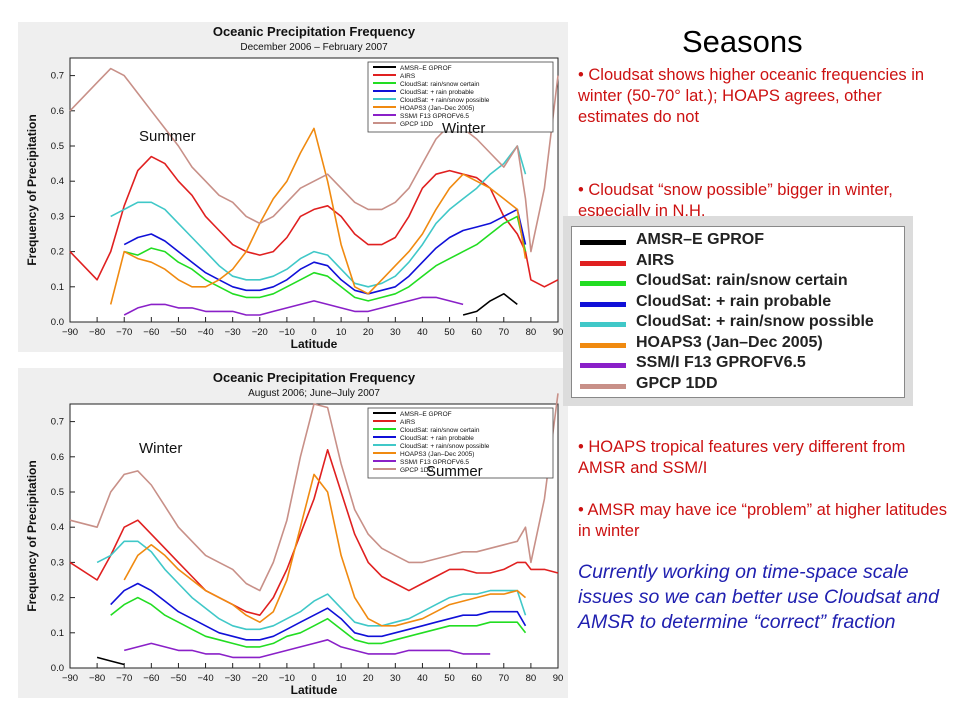 The width and height of the screenshot is (960, 720). Describe the element at coordinates (437, 438) in the screenshot. I see `chart-legend-label: CloudSat: + rain probable` at that location.